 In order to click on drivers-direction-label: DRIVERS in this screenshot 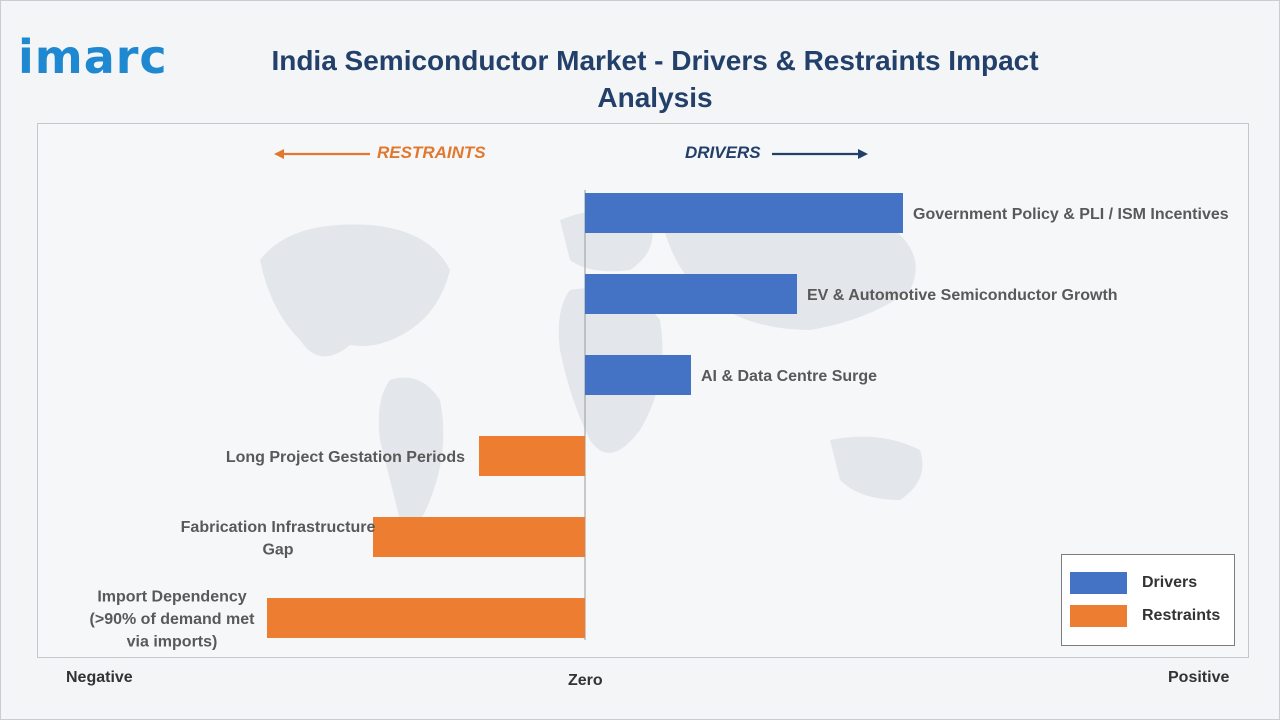, I will do `click(723, 152)`.